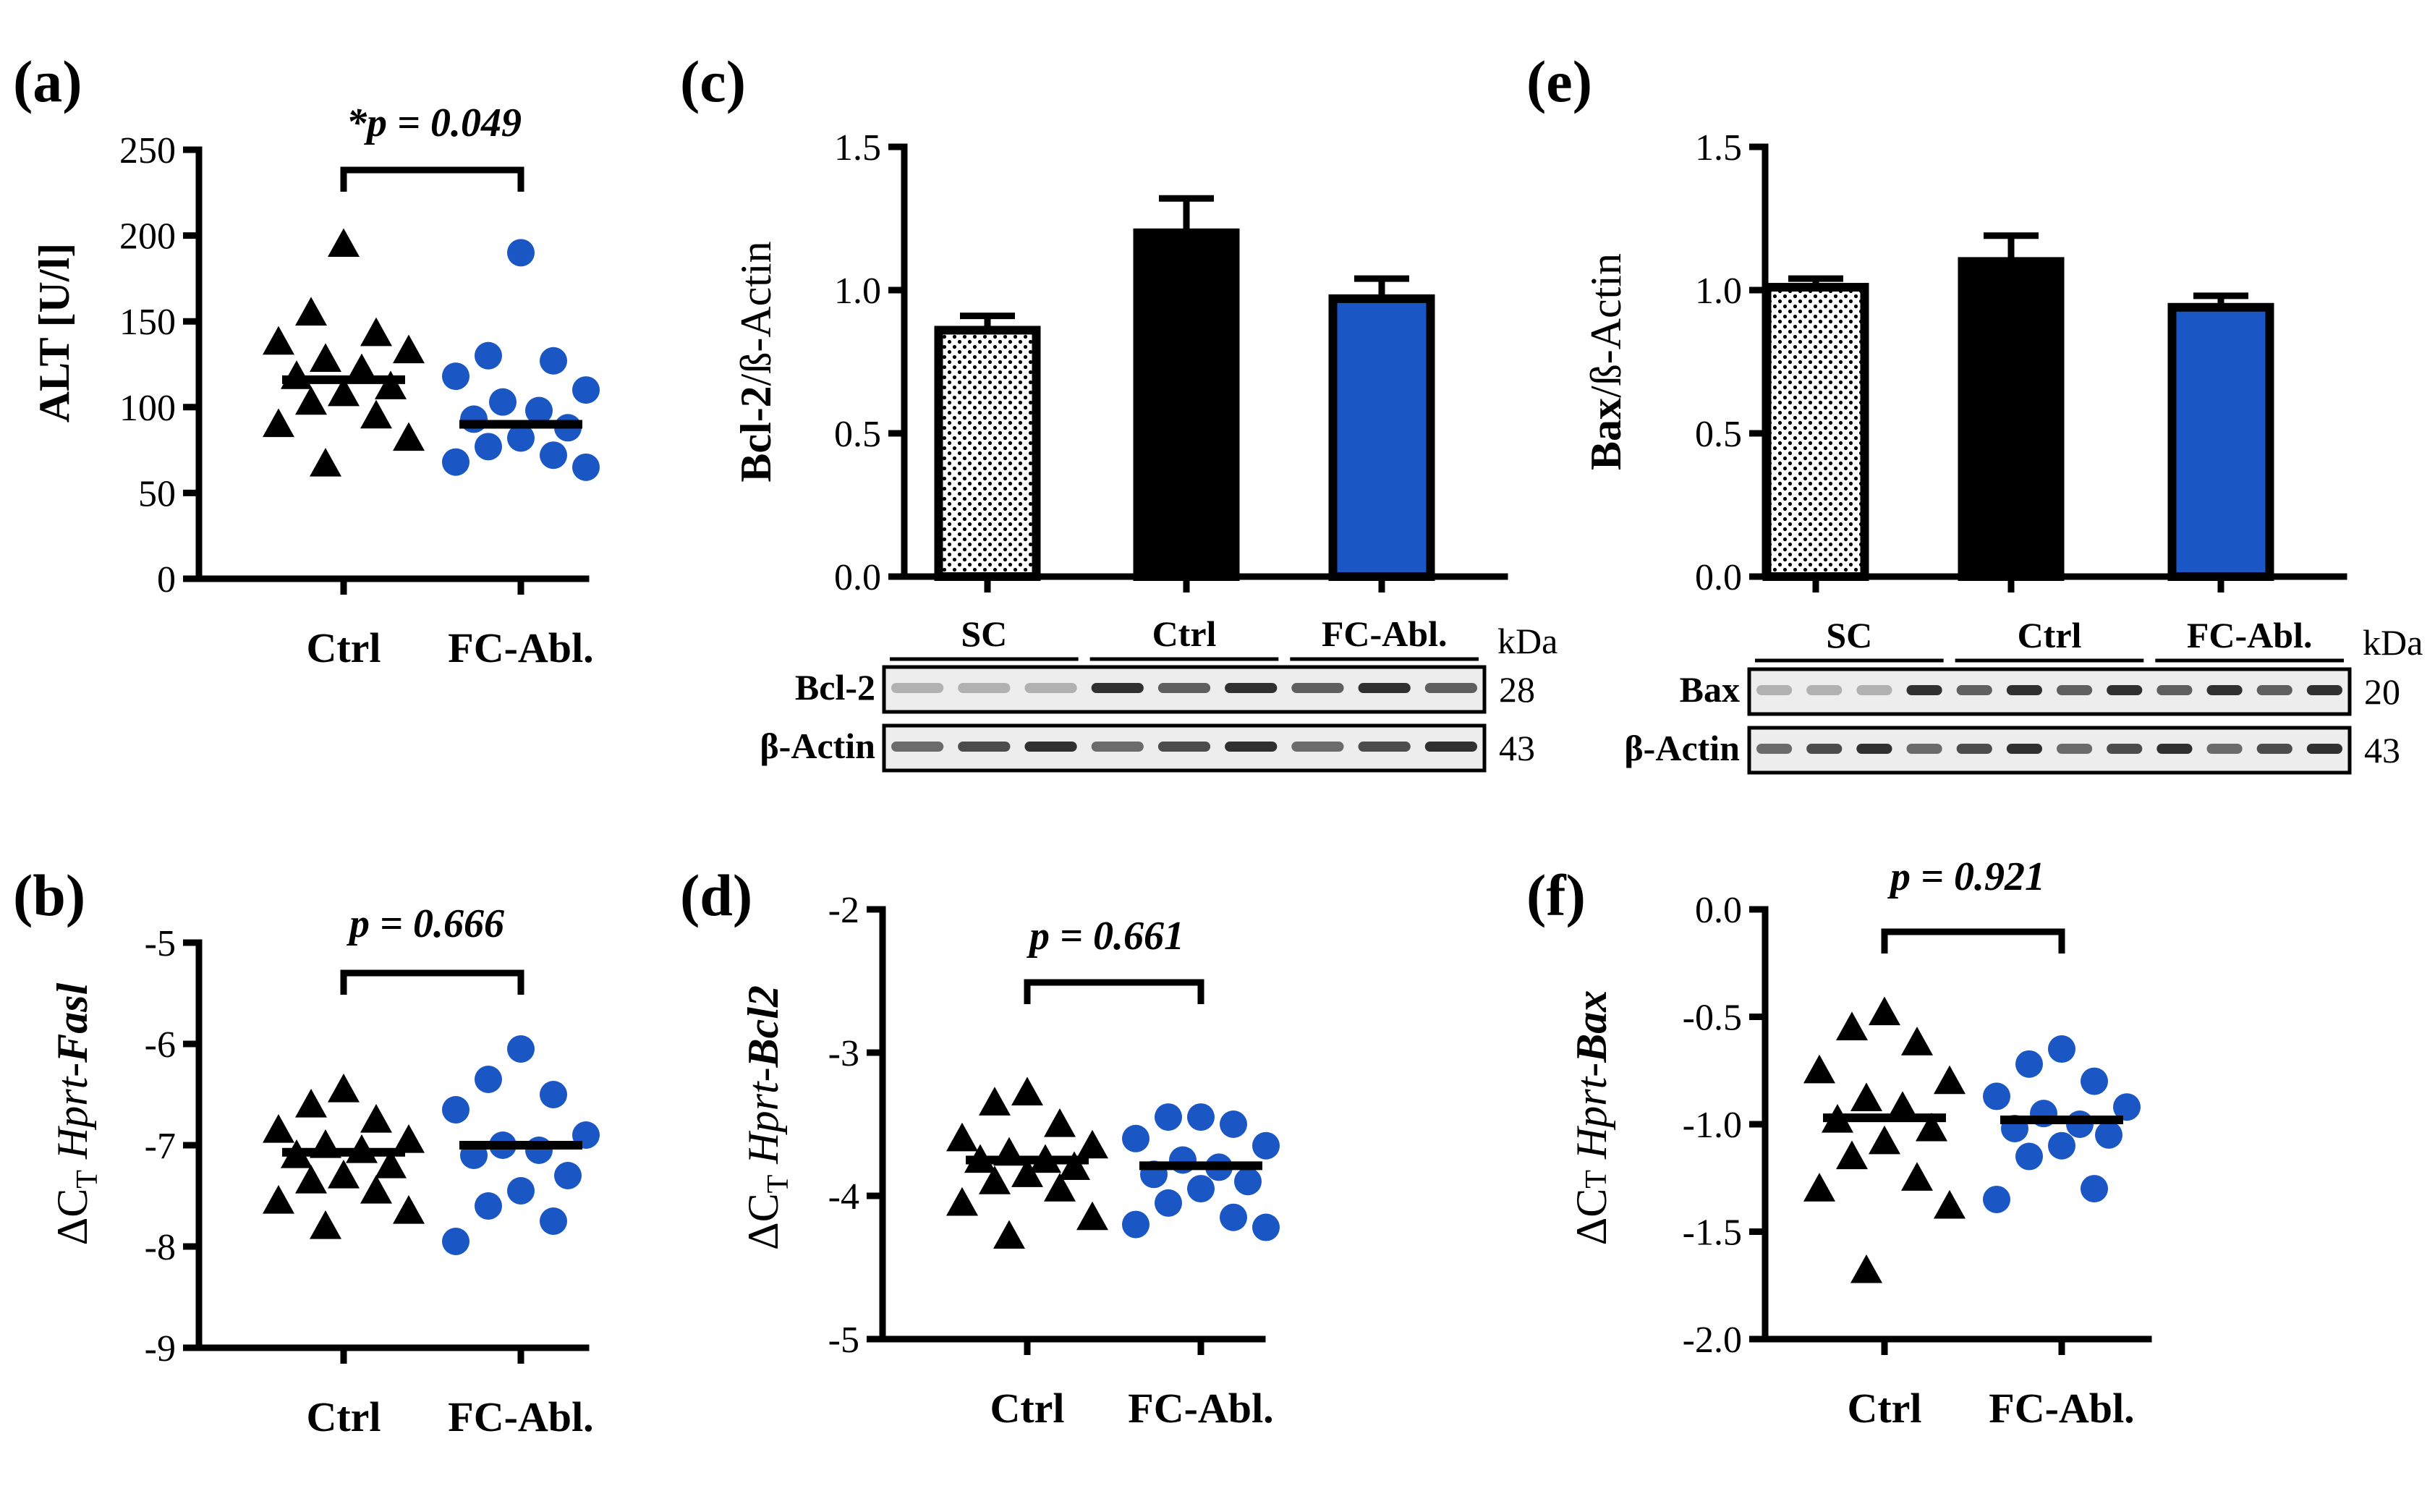  What do you see at coordinates (1106, 936) in the screenshot?
I see `significance-label: p = 0.661` at bounding box center [1106, 936].